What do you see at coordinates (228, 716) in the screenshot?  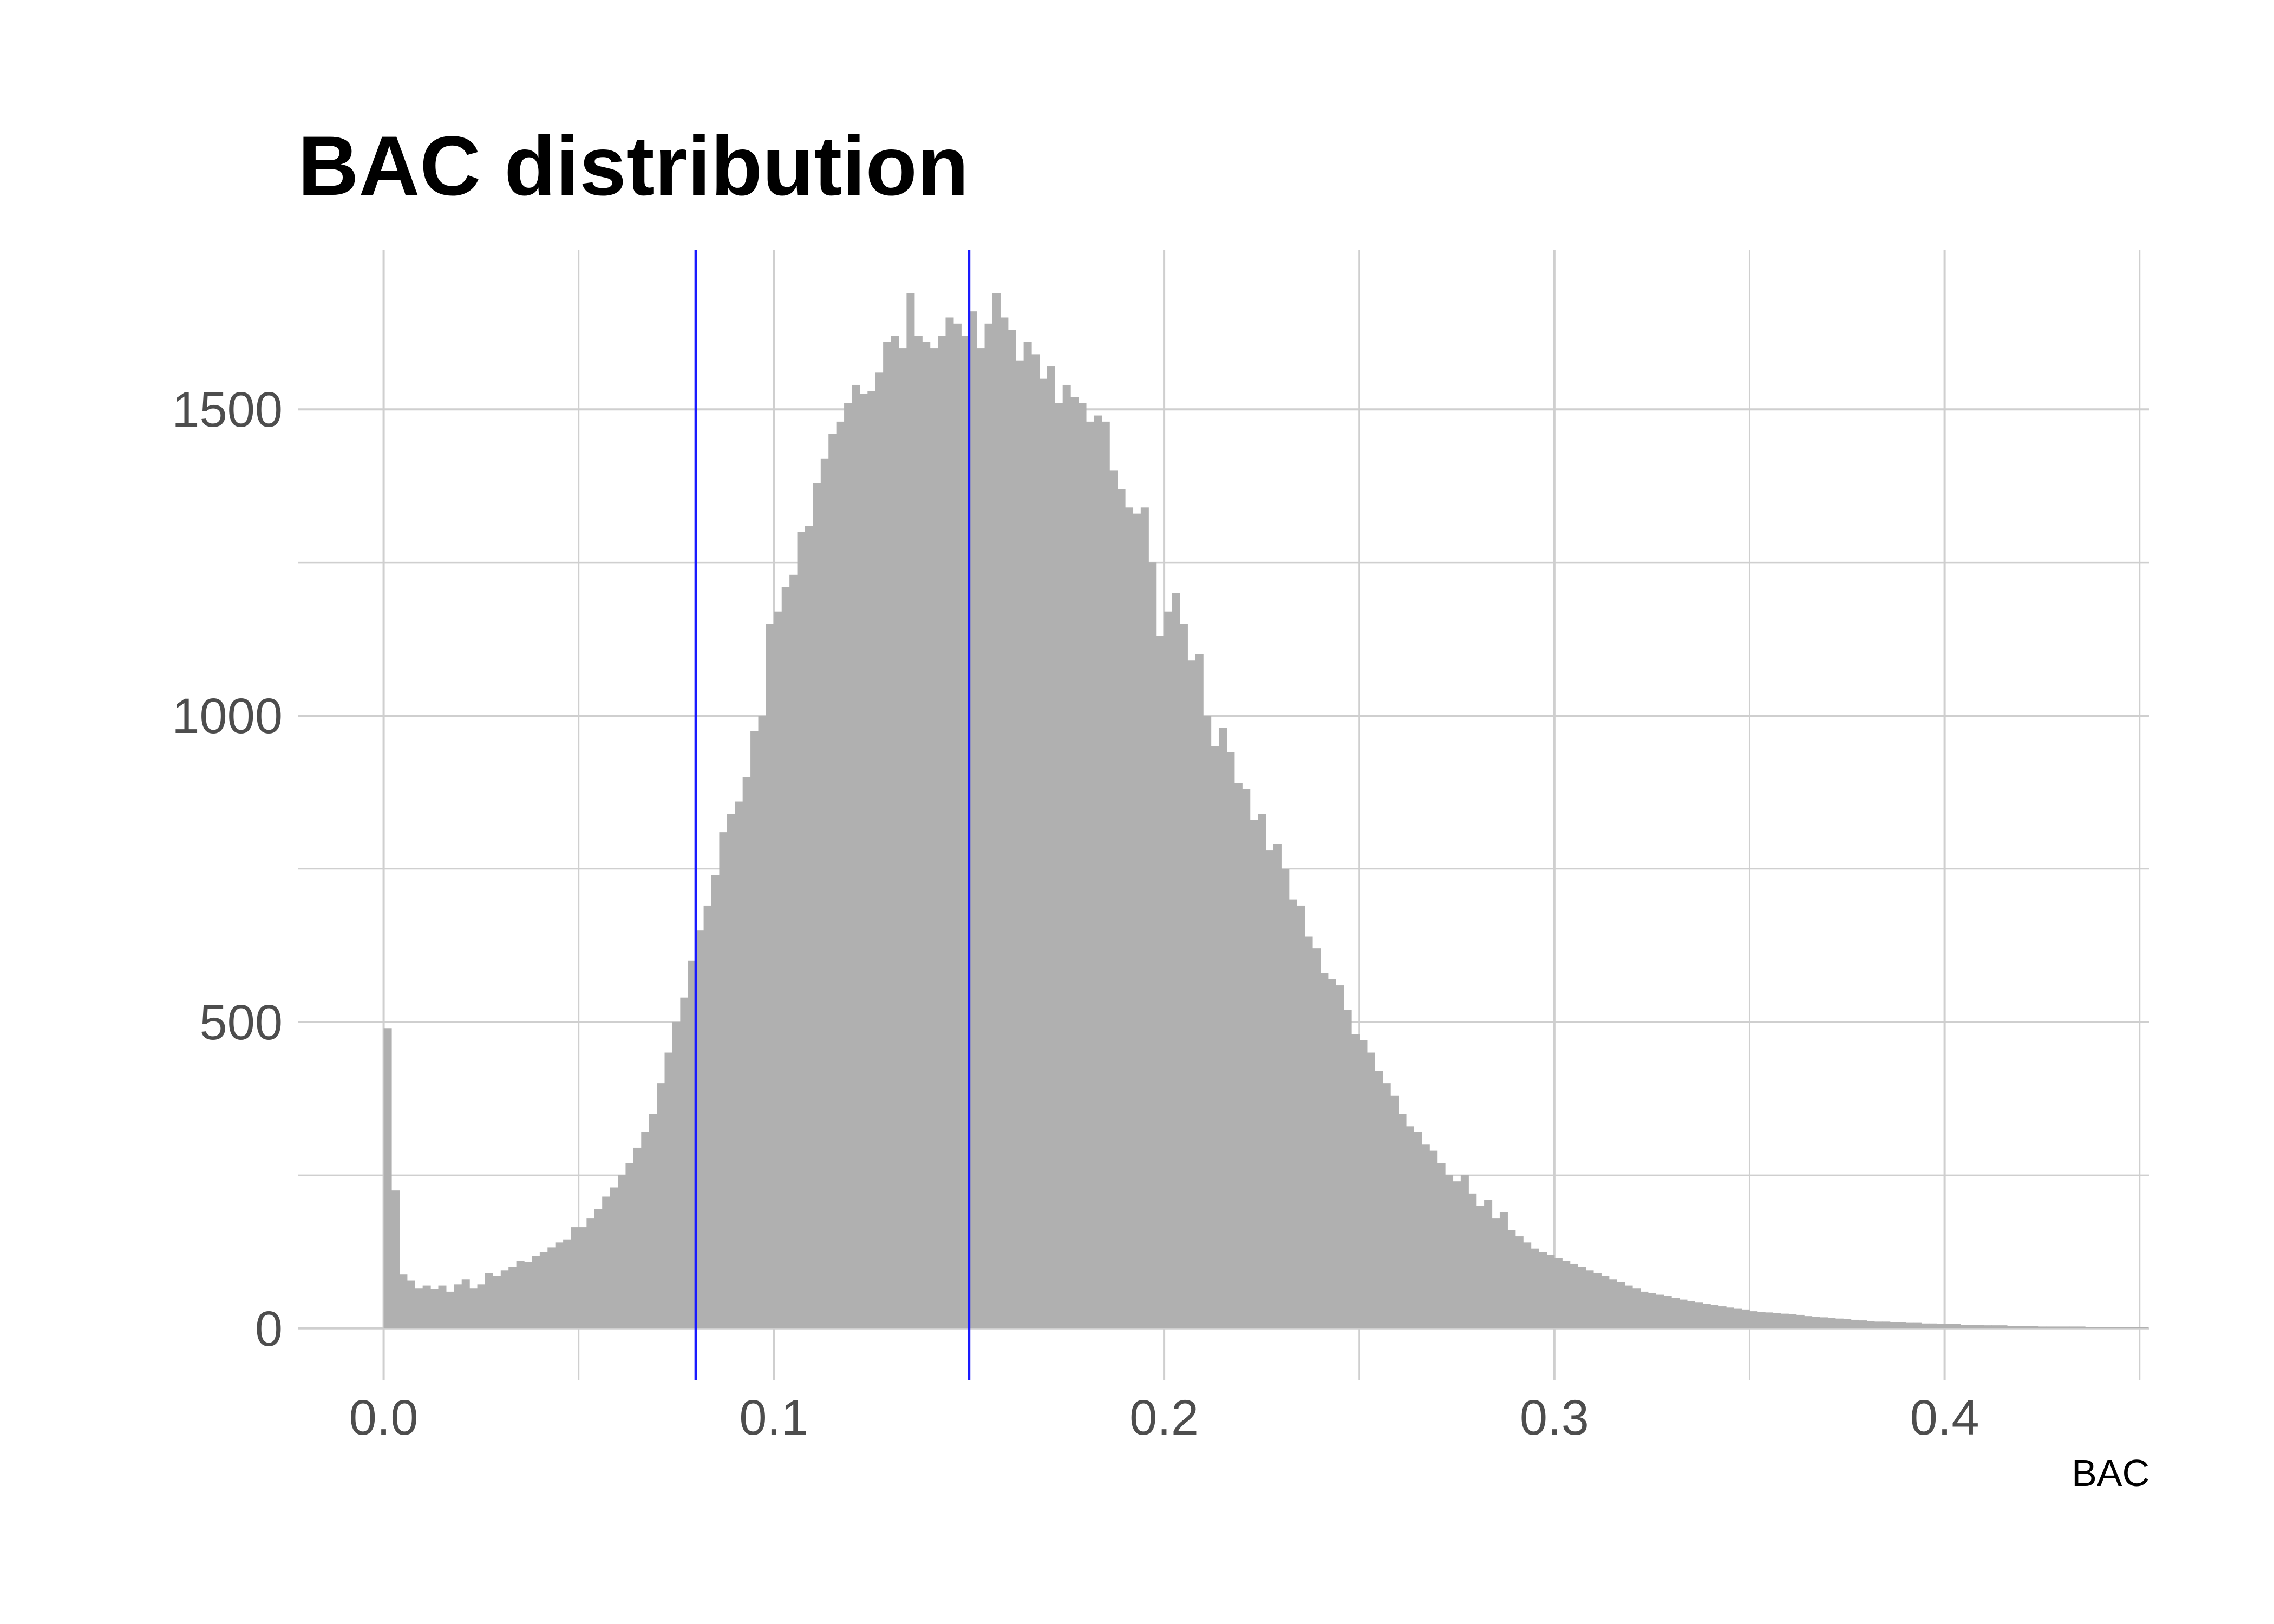 I see `y-tick-label: 1000` at bounding box center [228, 716].